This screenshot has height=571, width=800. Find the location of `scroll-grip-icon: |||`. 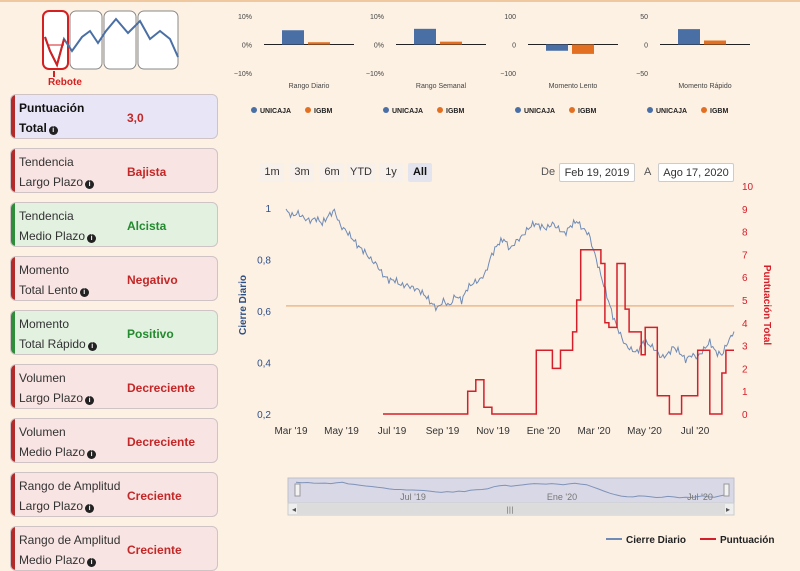

scroll-grip-icon: ||| is located at coordinates (509, 510).